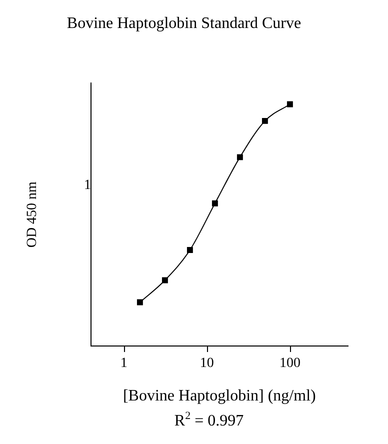 The height and width of the screenshot is (444, 388). I want to click on chart-title: Bovine Haptoglobin Standard Curve, so click(184, 23).